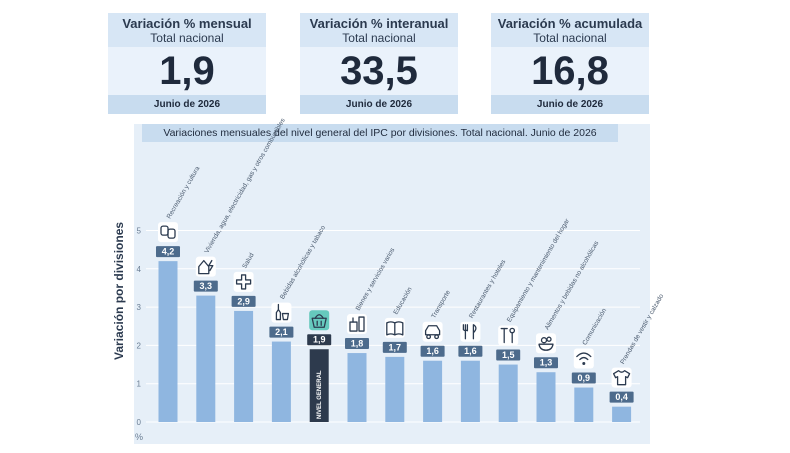 The image size is (790, 453). What do you see at coordinates (205, 266) in the screenshot?
I see `house-power-icon` at bounding box center [205, 266].